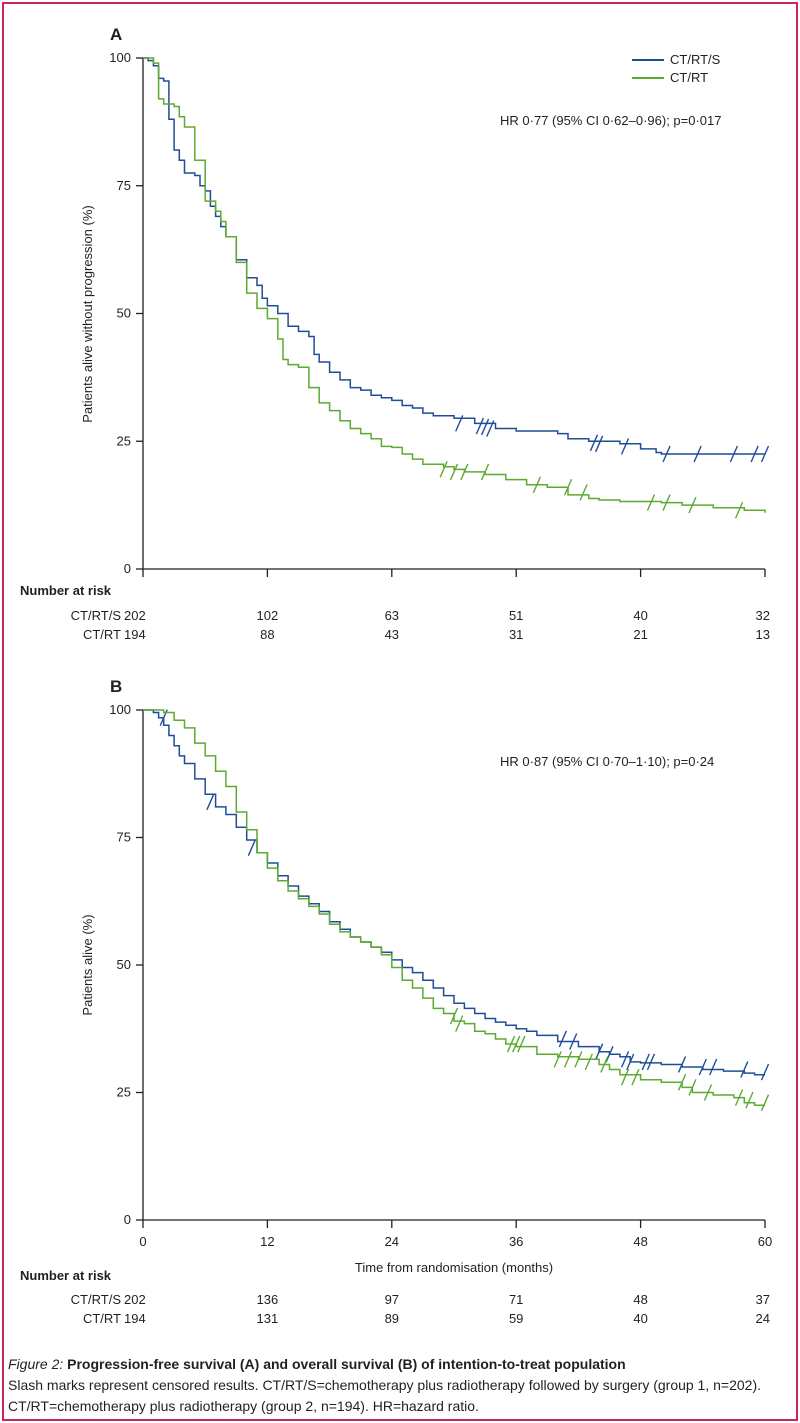 This screenshot has width=800, height=1423. I want to click on panel-b-risk-value-0-2: 97, so click(392, 1299).